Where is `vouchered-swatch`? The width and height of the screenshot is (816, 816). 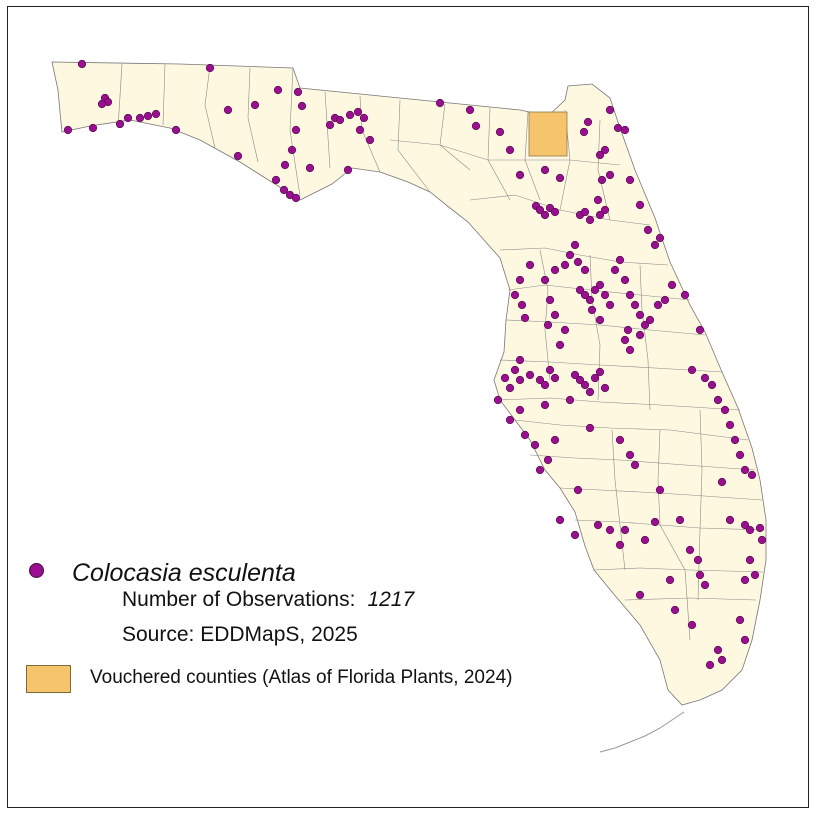
vouchered-swatch is located at coordinates (48, 679).